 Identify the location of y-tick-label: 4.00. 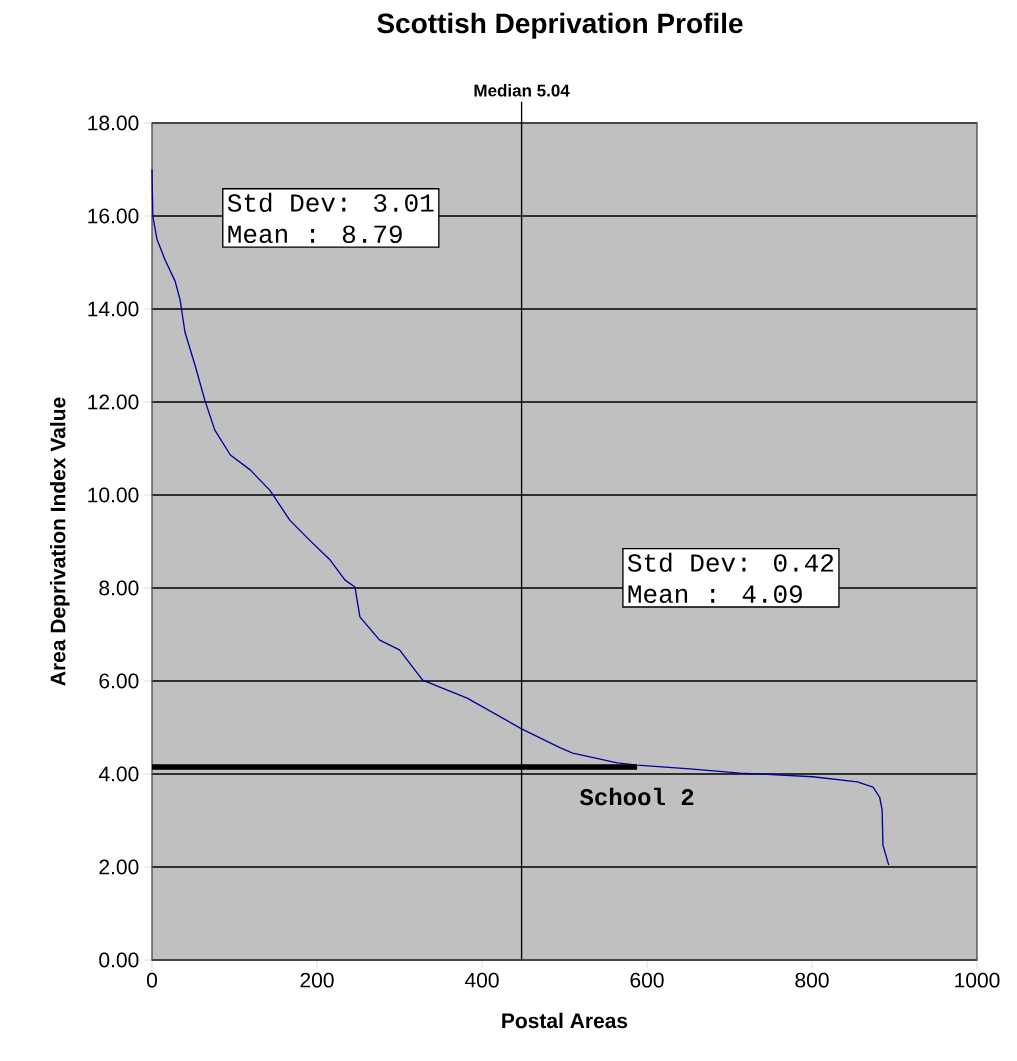
(118, 774).